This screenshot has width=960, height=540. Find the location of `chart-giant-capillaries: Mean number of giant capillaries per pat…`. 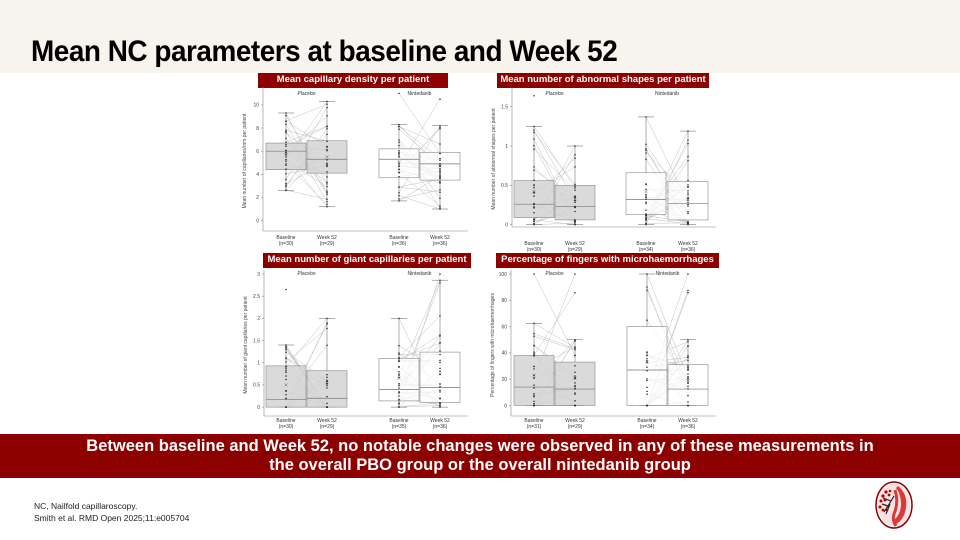

chart-giant-capillaries: Mean number of giant capillaries per pat… is located at coordinates (353, 342).